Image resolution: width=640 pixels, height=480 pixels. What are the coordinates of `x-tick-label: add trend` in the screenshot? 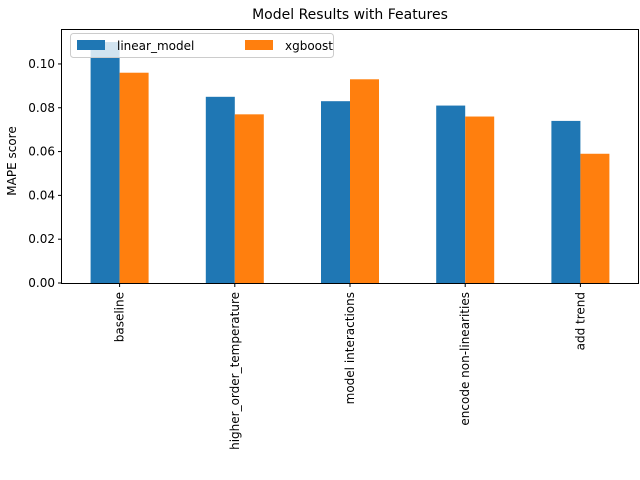 It's located at (580, 321).